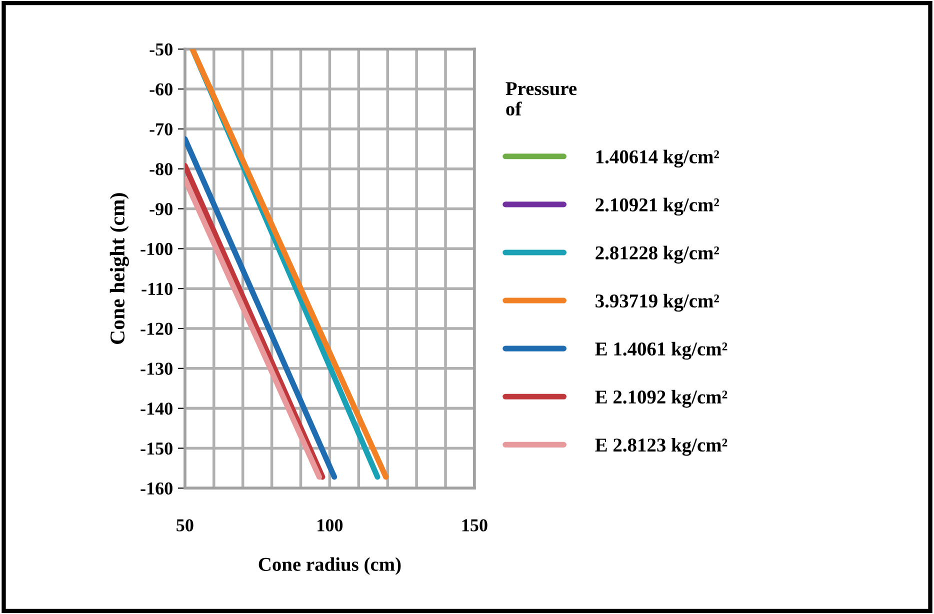 The image size is (934, 614). What do you see at coordinates (161, 209) in the screenshot?
I see `y-tick-label: -90` at bounding box center [161, 209].